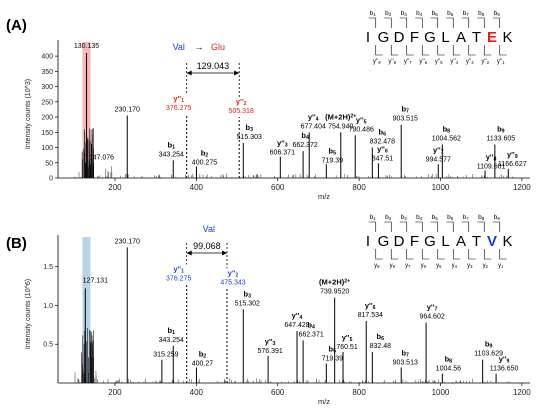  I want to click on y-ion-label: y''7, so click(408, 62).